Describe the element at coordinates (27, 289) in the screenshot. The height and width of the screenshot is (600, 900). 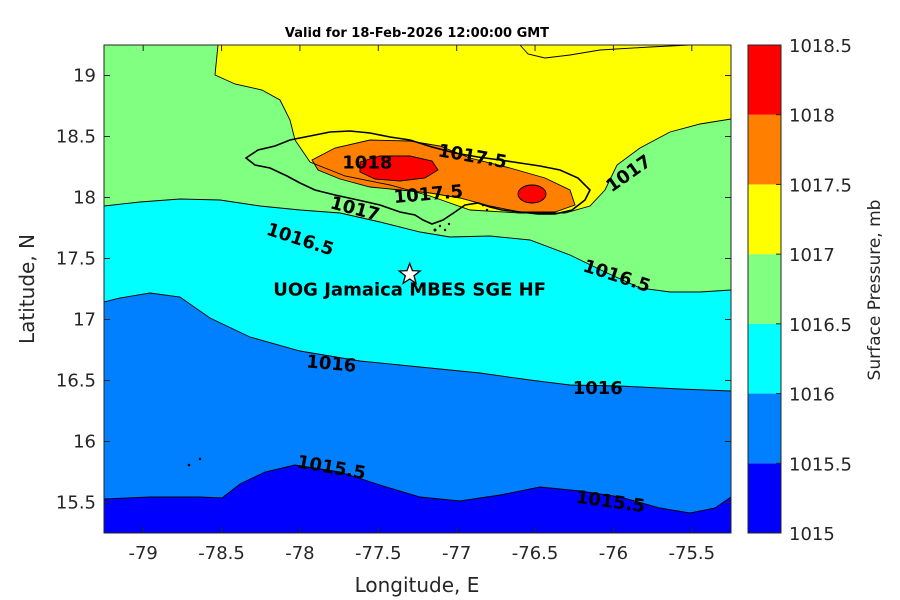
I see `y-axis-label: Latitude, N` at that location.